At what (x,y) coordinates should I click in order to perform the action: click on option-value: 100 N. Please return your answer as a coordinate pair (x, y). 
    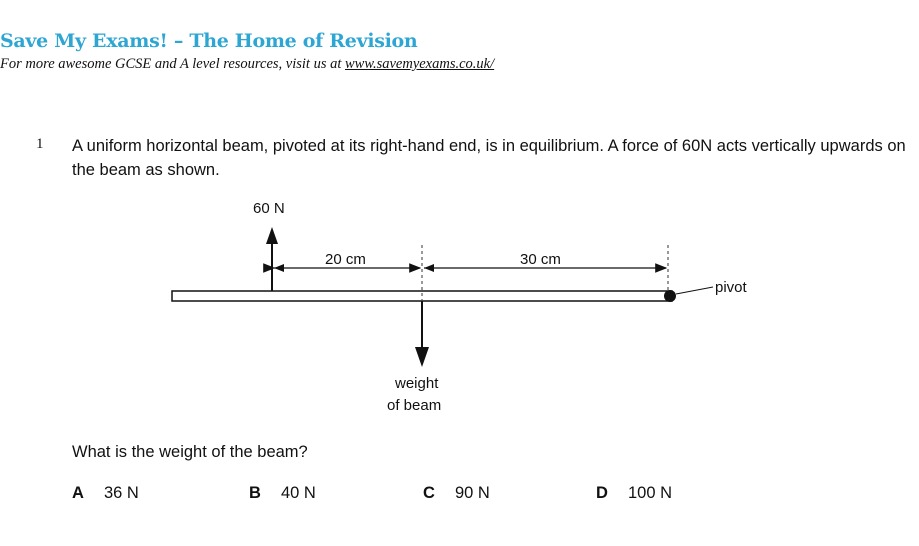
    Looking at the image, I should click on (650, 493).